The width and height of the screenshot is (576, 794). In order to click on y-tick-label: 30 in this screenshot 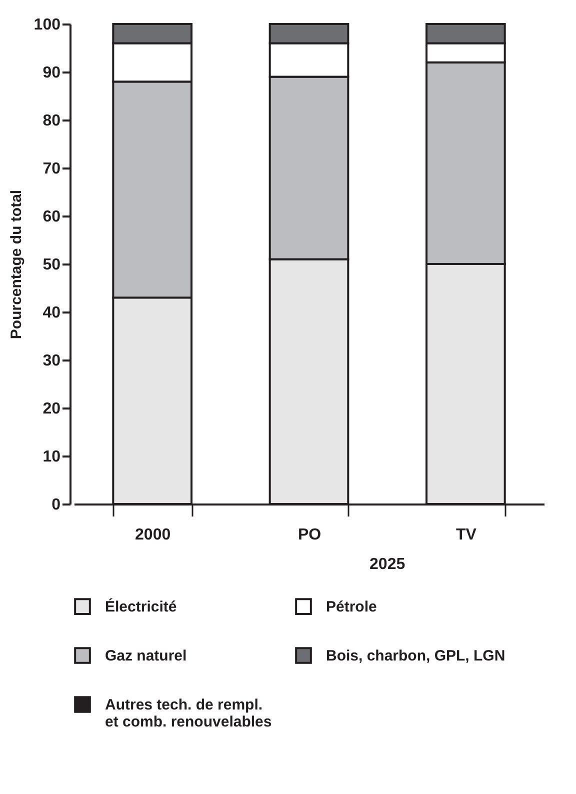, I will do `click(51, 361)`.